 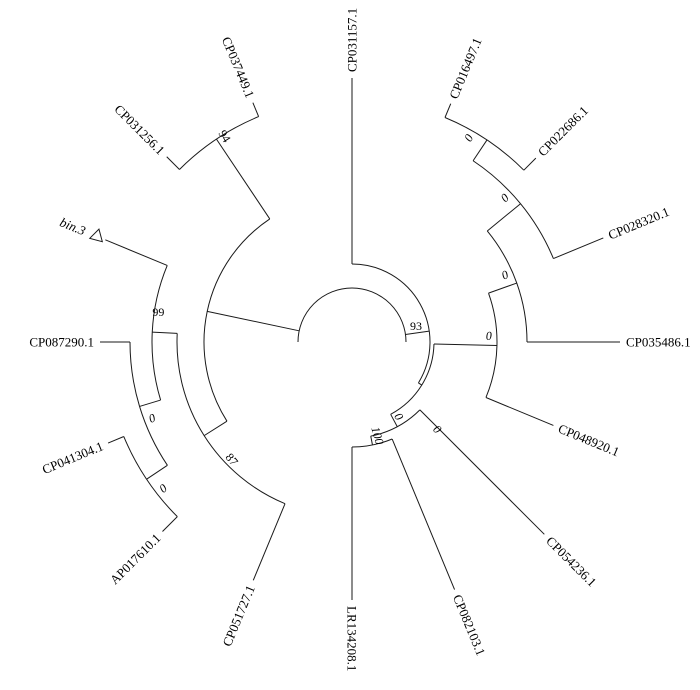 I want to click on support-value-99: 99, so click(x=158, y=312).